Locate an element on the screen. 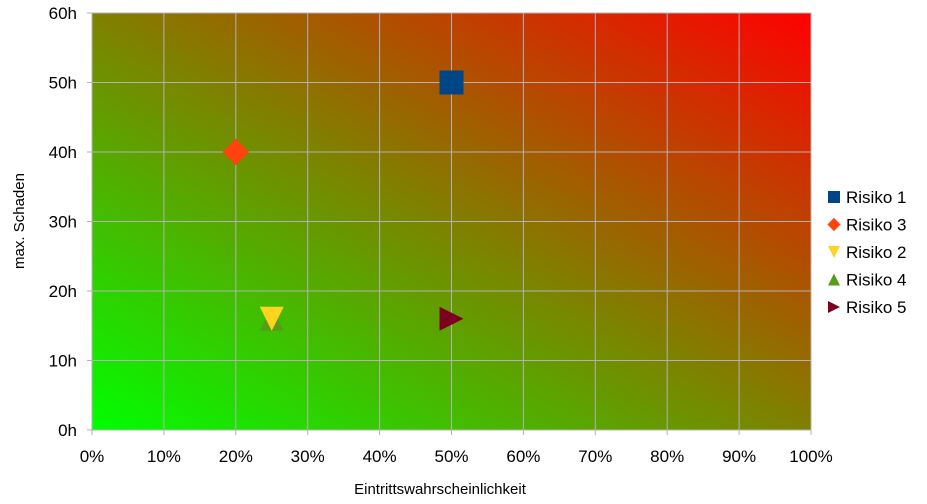 The height and width of the screenshot is (504, 927). legend-label: Risiko 3 is located at coordinates (876, 225).